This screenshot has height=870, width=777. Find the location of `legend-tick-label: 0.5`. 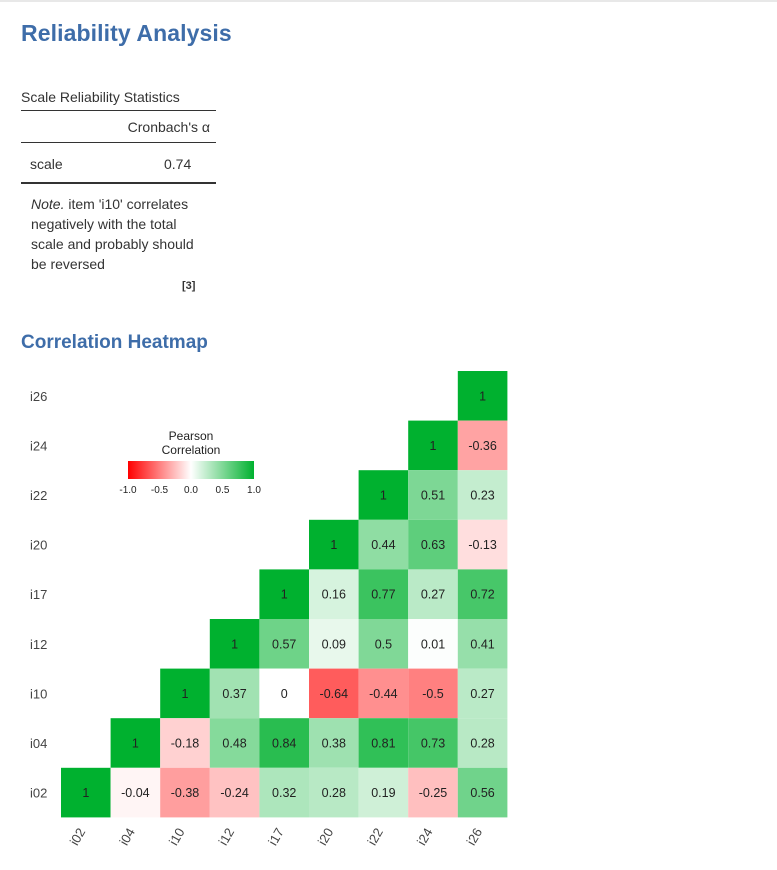

legend-tick-label: 0.5 is located at coordinates (223, 490).